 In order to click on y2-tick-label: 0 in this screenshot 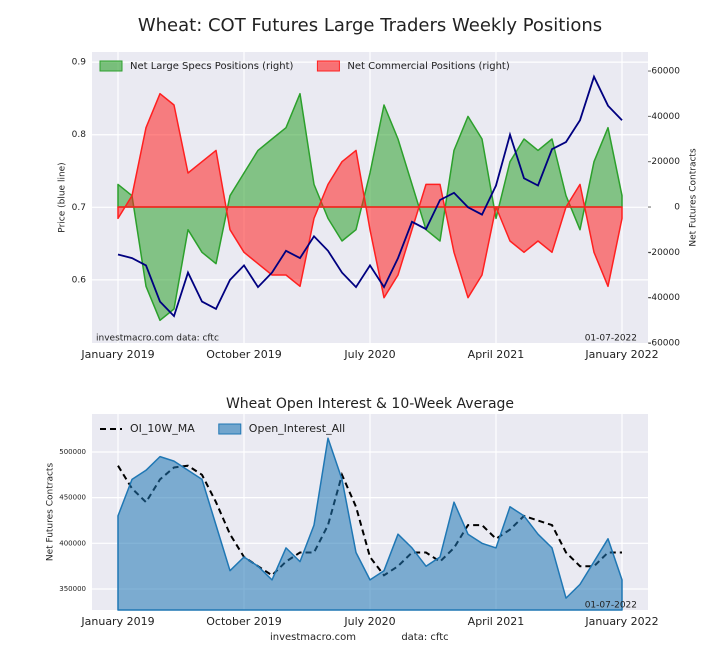, I will do `click(677, 208)`.